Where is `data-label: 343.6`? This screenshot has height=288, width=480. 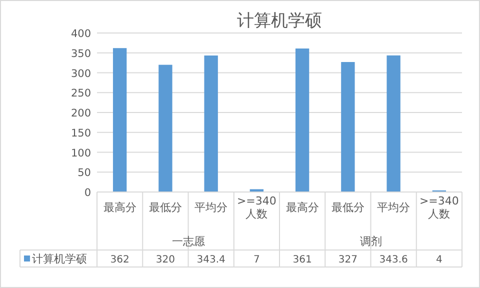
data-label: 343.6 is located at coordinates (393, 260).